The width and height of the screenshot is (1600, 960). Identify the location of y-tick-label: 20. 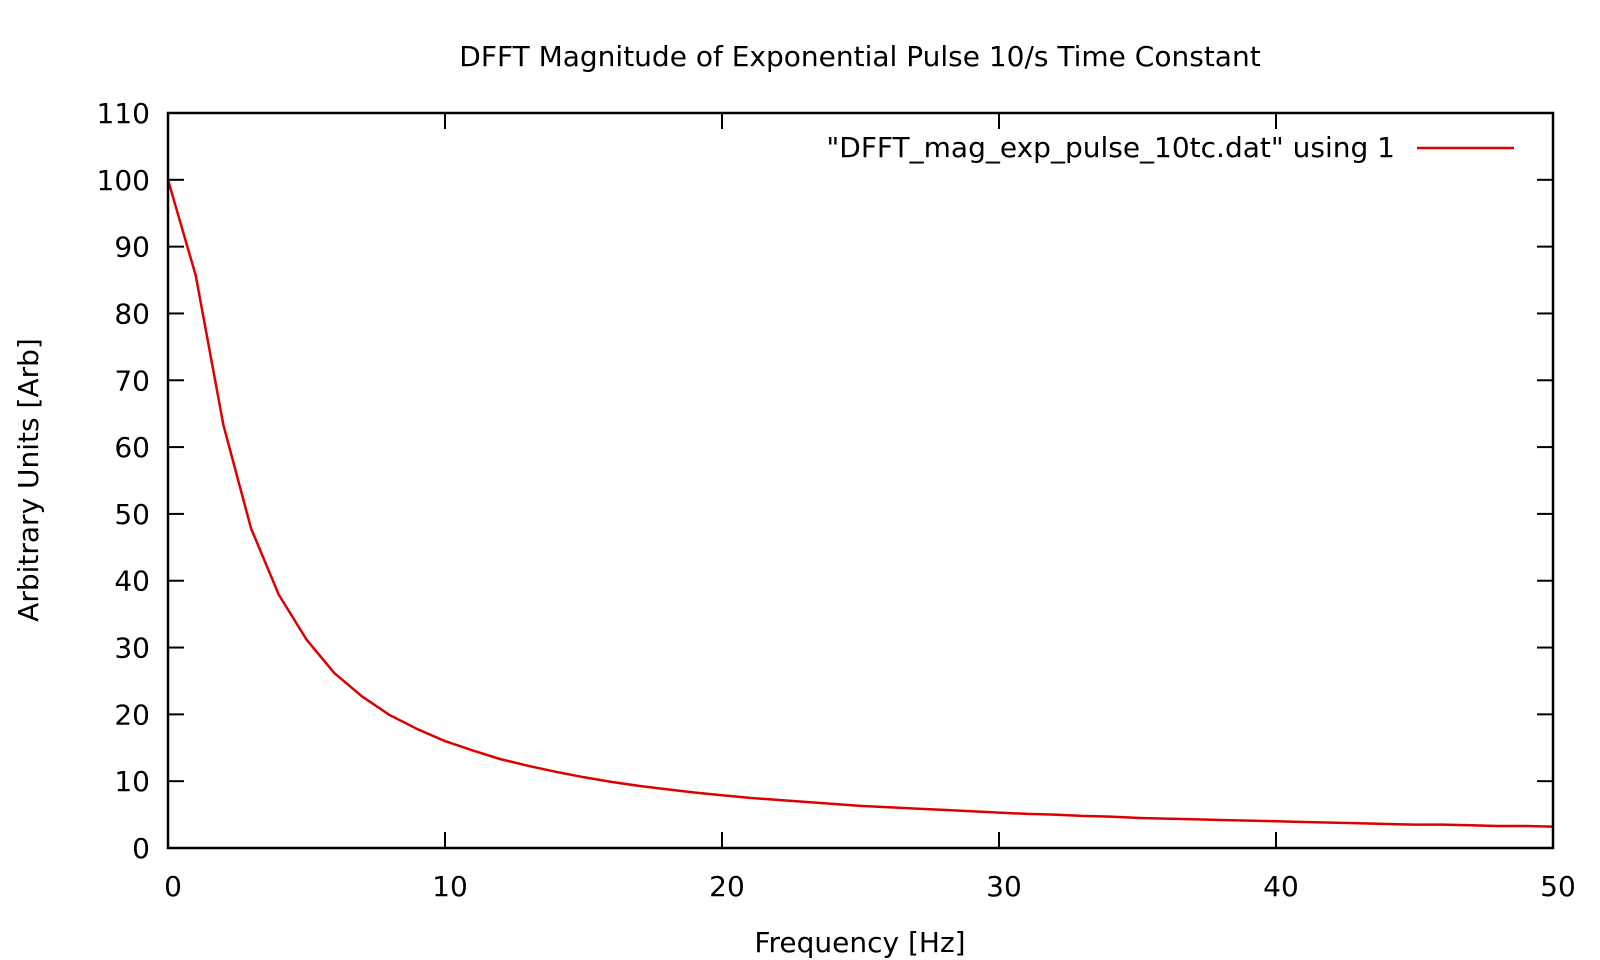
(132, 714).